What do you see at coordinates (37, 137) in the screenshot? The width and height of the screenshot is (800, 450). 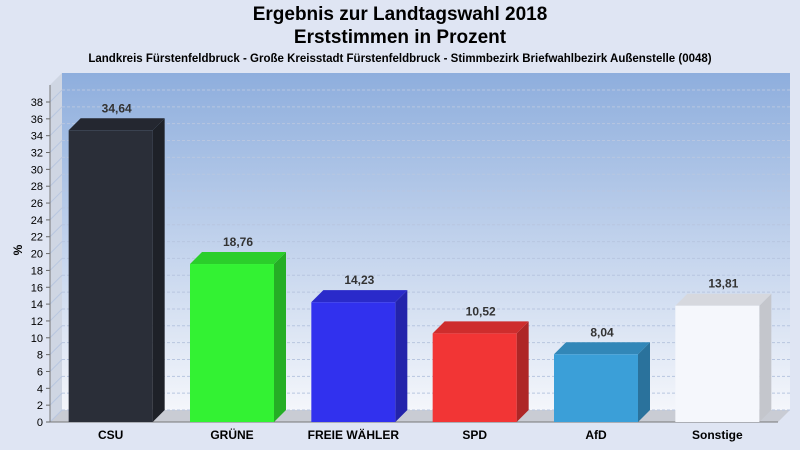 I see `y-tick-label: 34` at bounding box center [37, 137].